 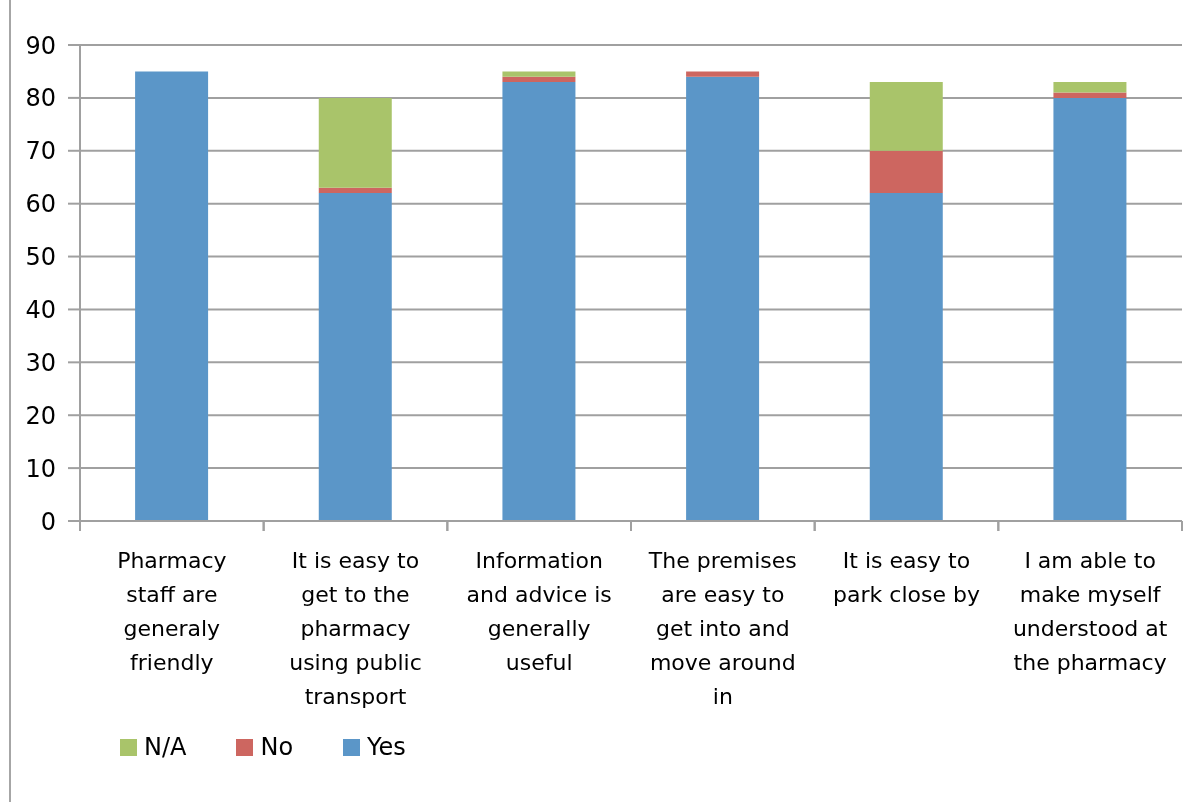 What do you see at coordinates (906, 577) in the screenshot?
I see `x-tick-label: It is easy to park close by` at bounding box center [906, 577].